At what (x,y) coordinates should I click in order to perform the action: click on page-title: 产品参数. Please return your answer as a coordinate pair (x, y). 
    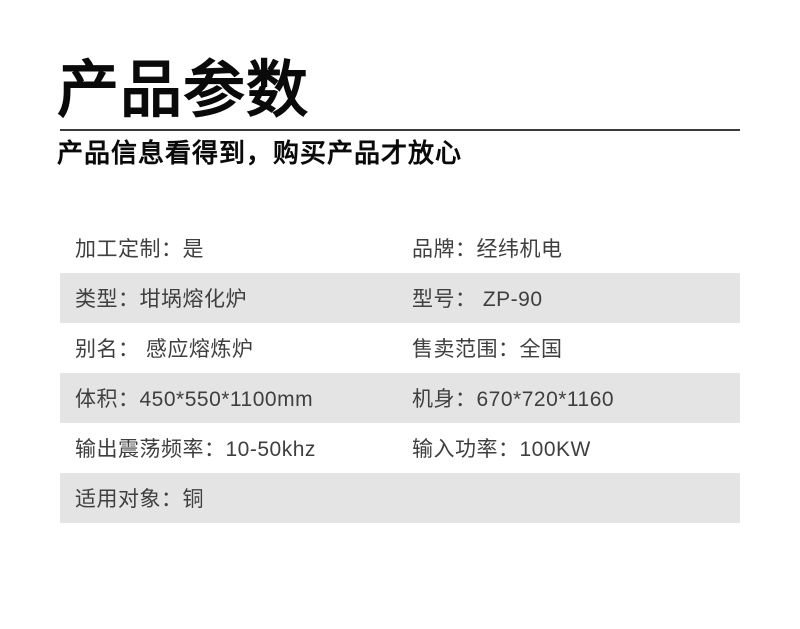
    Looking at the image, I should click on (183, 90).